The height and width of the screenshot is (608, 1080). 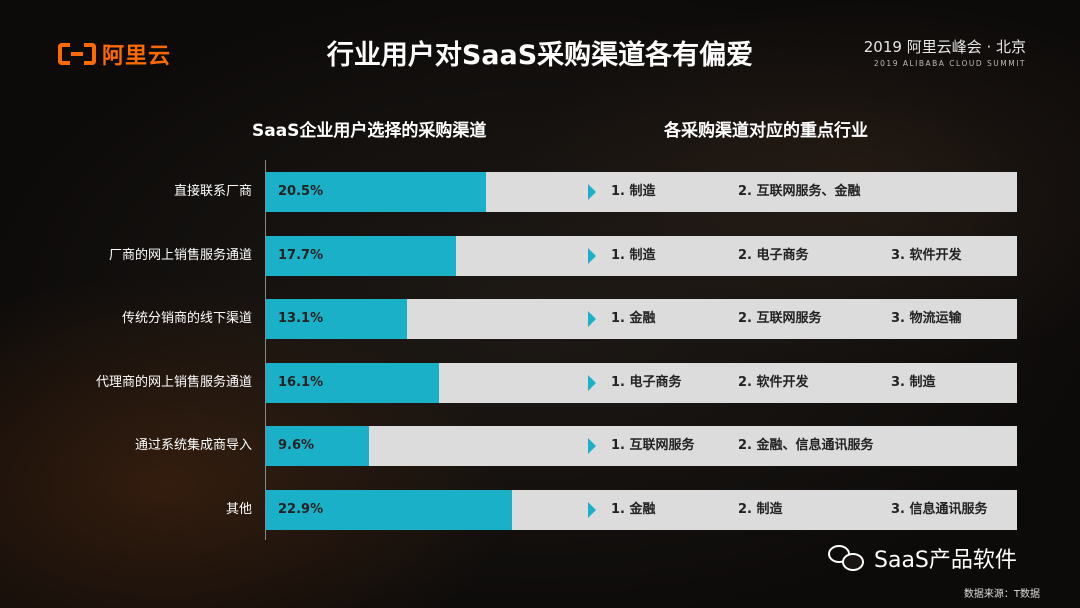 I want to click on category-label: 通过系统集成商导入, so click(x=193, y=445).